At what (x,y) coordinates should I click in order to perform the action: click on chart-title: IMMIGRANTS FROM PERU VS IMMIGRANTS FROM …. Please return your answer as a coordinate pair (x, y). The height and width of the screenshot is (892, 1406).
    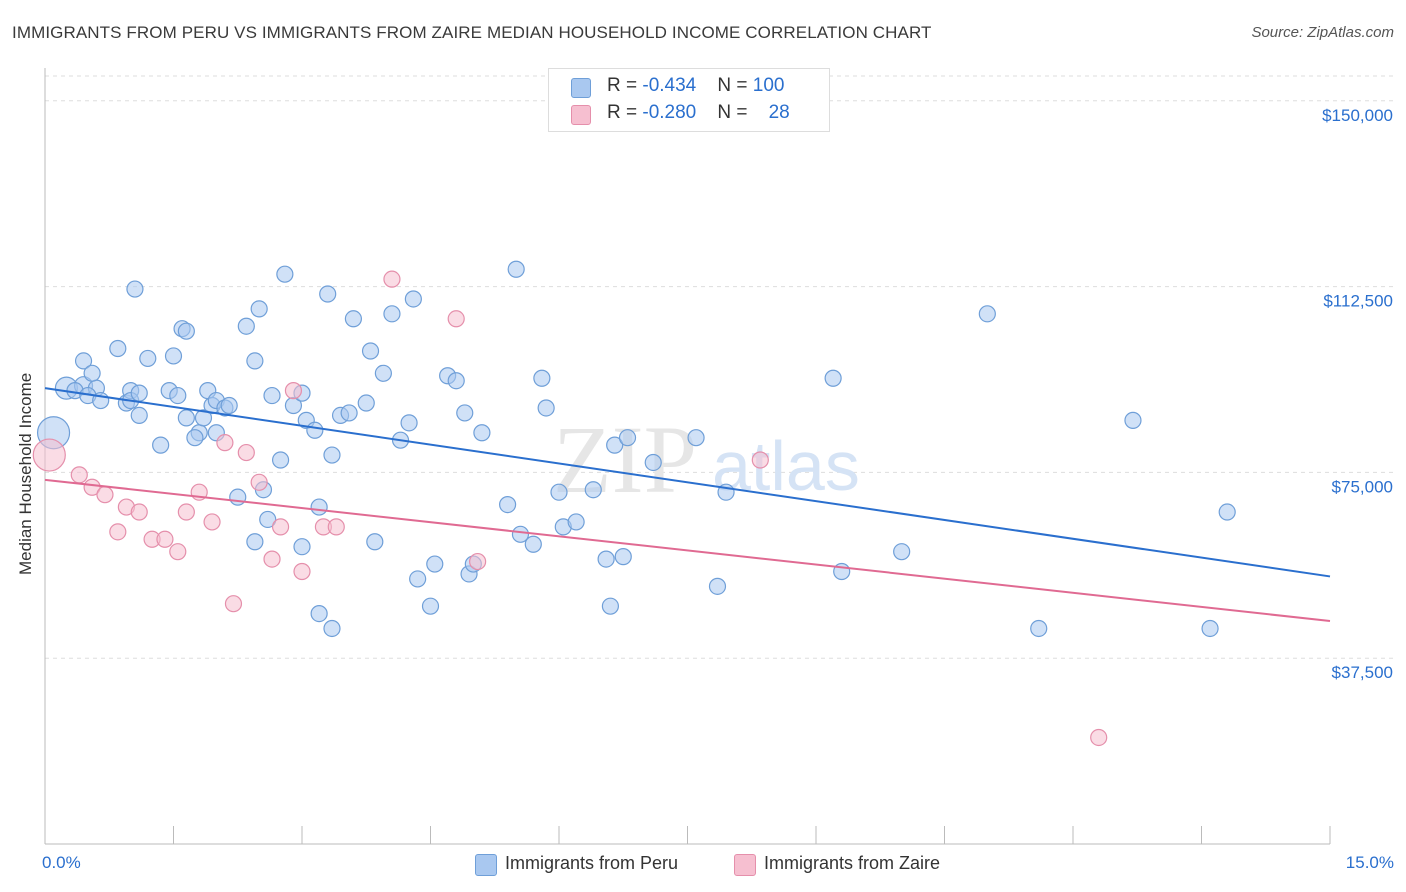
    Looking at the image, I should click on (472, 32).